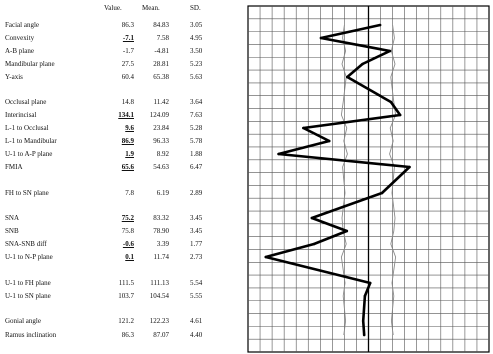 The image size is (493, 354). I want to click on row-value: 121.2, so click(126, 321).